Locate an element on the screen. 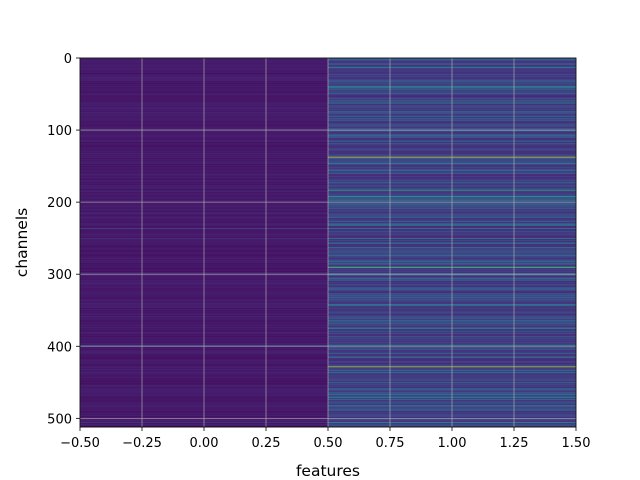 This screenshot has width=640, height=480. y-tick-label: 400 is located at coordinates (59, 347).